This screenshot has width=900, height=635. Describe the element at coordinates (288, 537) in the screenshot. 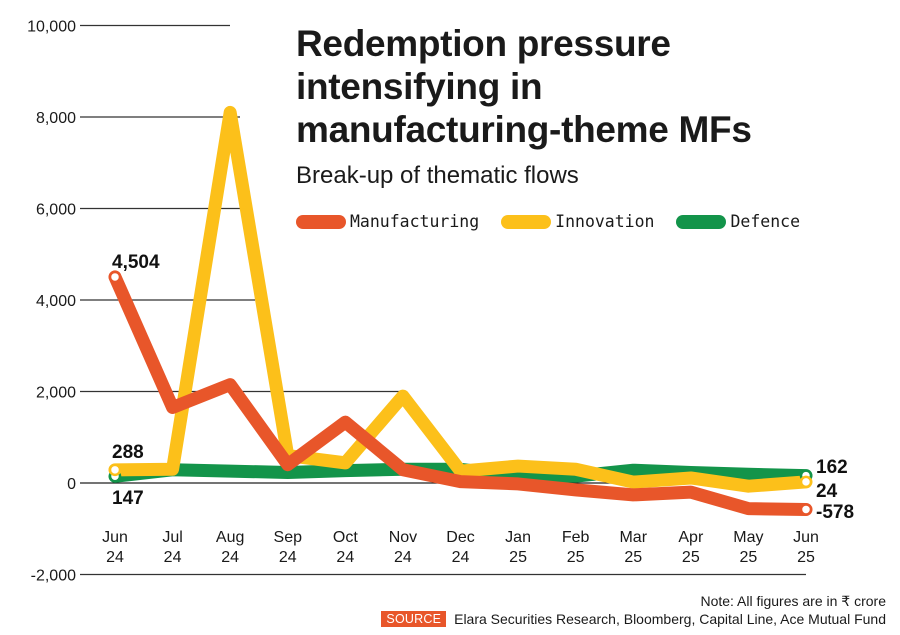

I see `x-tick-label: Sep` at that location.